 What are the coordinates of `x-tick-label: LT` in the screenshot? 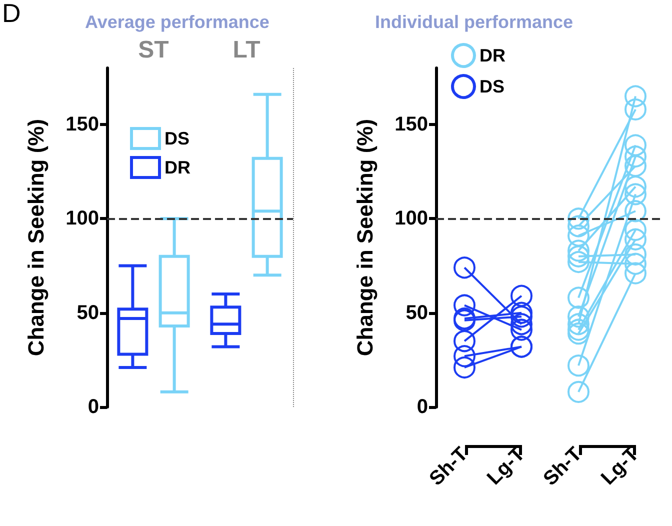 It's located at (246, 50).